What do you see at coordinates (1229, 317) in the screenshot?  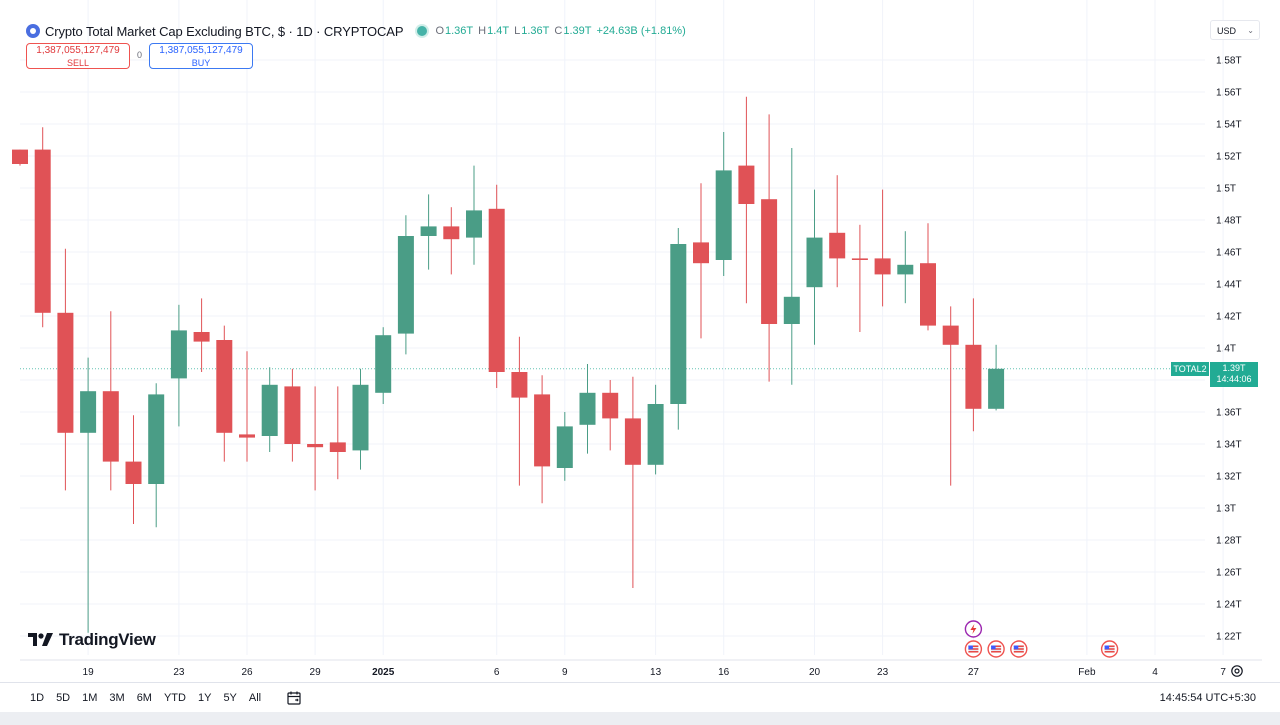 I see `y-tick-label: 1.42T` at bounding box center [1229, 317].